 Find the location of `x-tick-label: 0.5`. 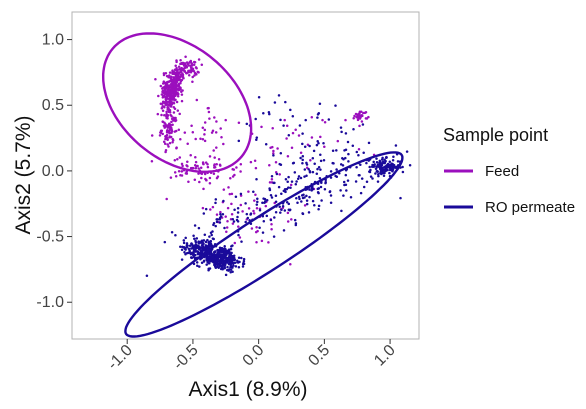

x-tick-label: 0.5 is located at coordinates (319, 356).